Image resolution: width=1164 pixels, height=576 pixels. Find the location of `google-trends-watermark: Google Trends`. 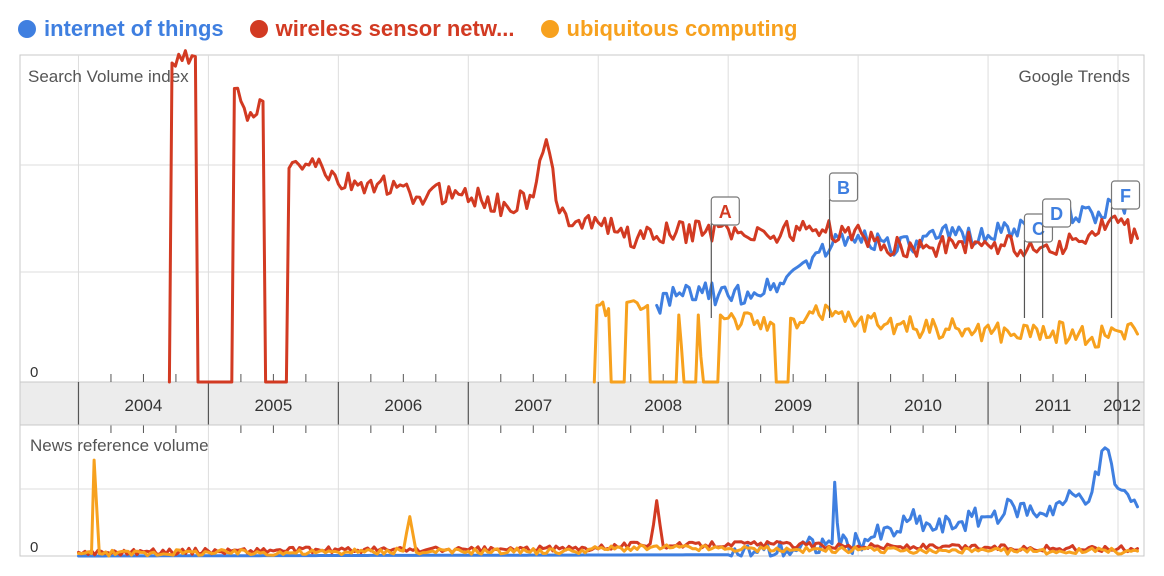

google-trends-watermark: Google Trends is located at coordinates (1074, 76).